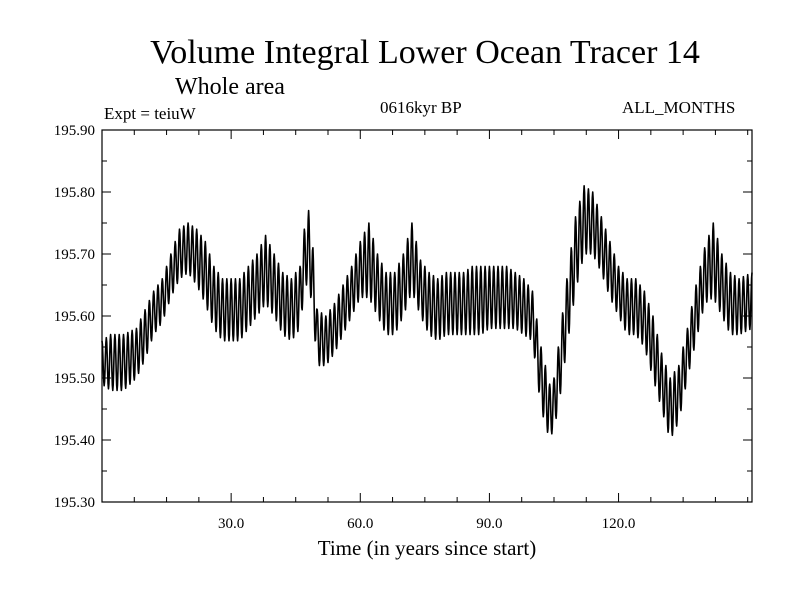  I want to click on x-tick-label: 30.0, so click(231, 524).